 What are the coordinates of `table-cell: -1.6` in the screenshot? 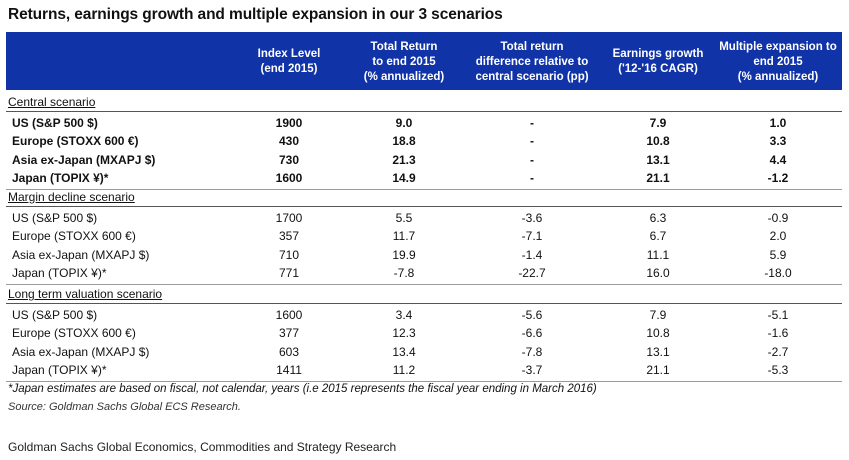 It's located at (778, 333).